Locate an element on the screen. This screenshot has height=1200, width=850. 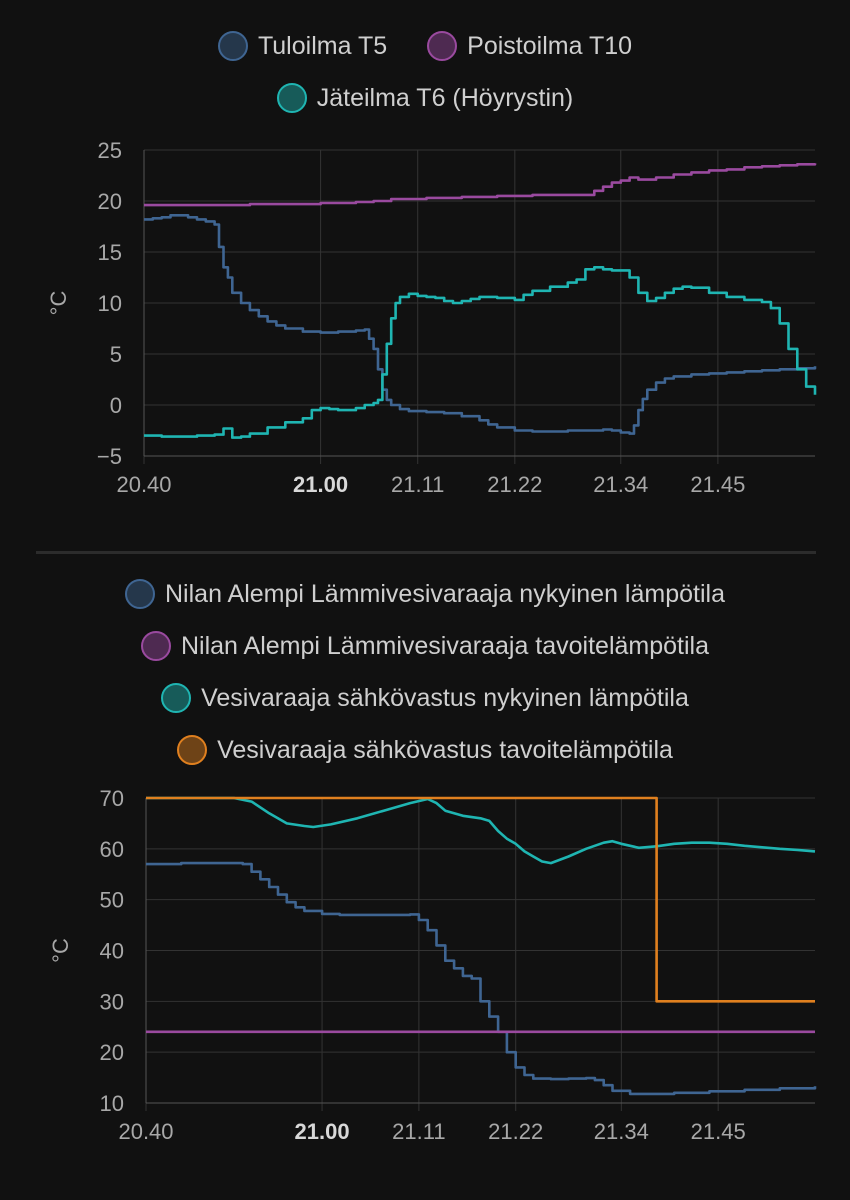
series-line-tuloilma-t5 is located at coordinates (480, 324).